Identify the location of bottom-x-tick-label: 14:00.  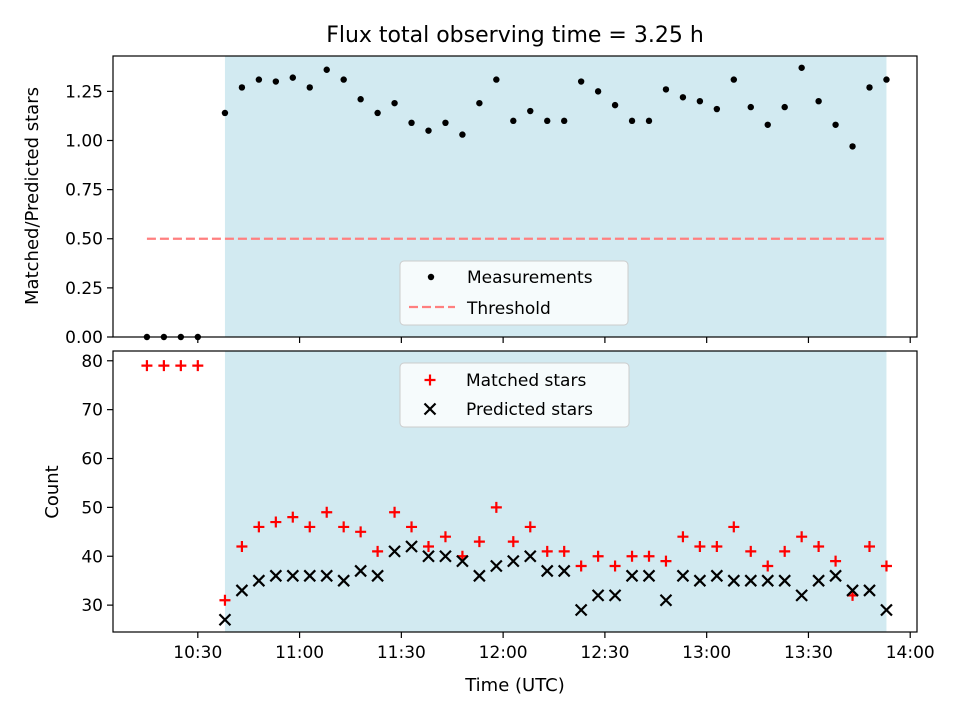
(910, 653).